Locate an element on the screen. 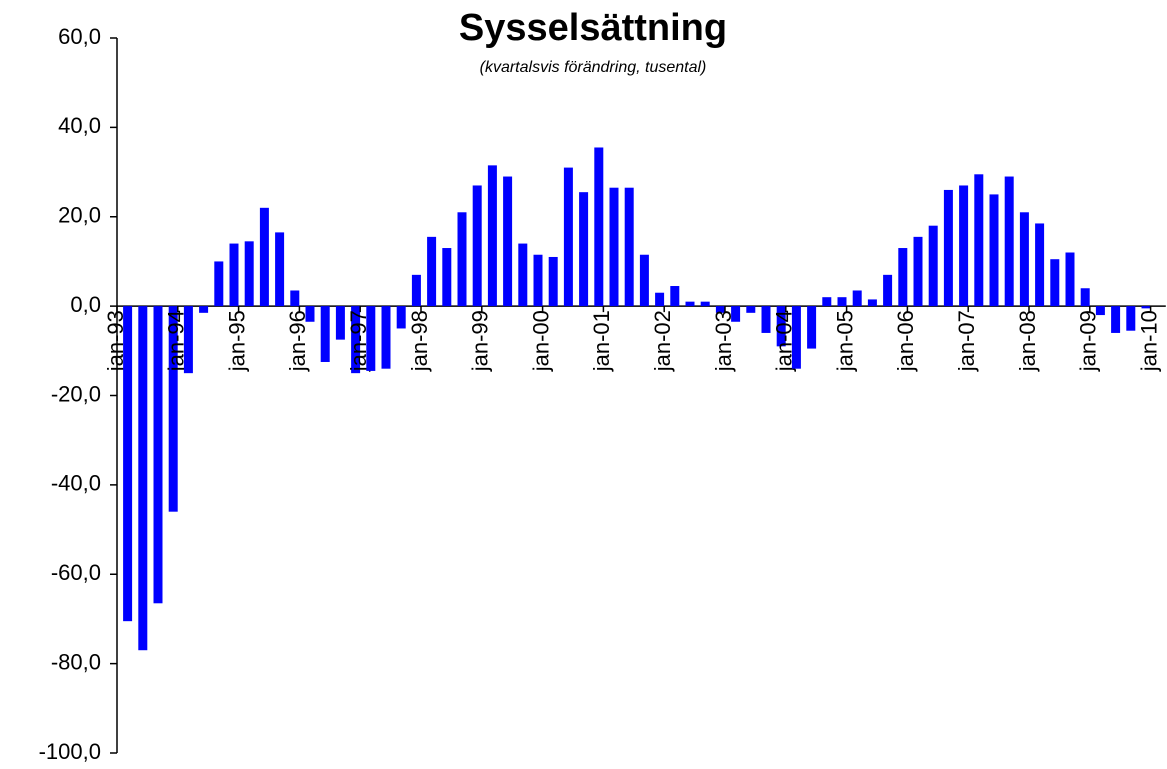 Image resolution: width=1167 pixels, height=769 pixels. x-tick-label: jan-06 is located at coordinates (905, 341).